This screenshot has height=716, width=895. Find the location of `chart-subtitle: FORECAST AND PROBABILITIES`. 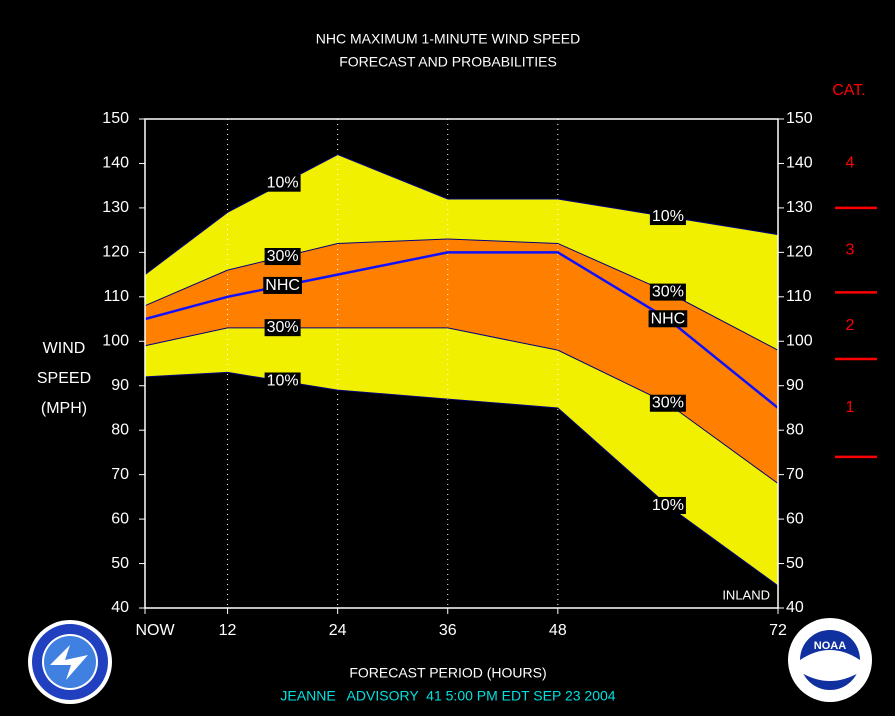

chart-subtitle: FORECAST AND PROBABILITIES is located at coordinates (448, 62).